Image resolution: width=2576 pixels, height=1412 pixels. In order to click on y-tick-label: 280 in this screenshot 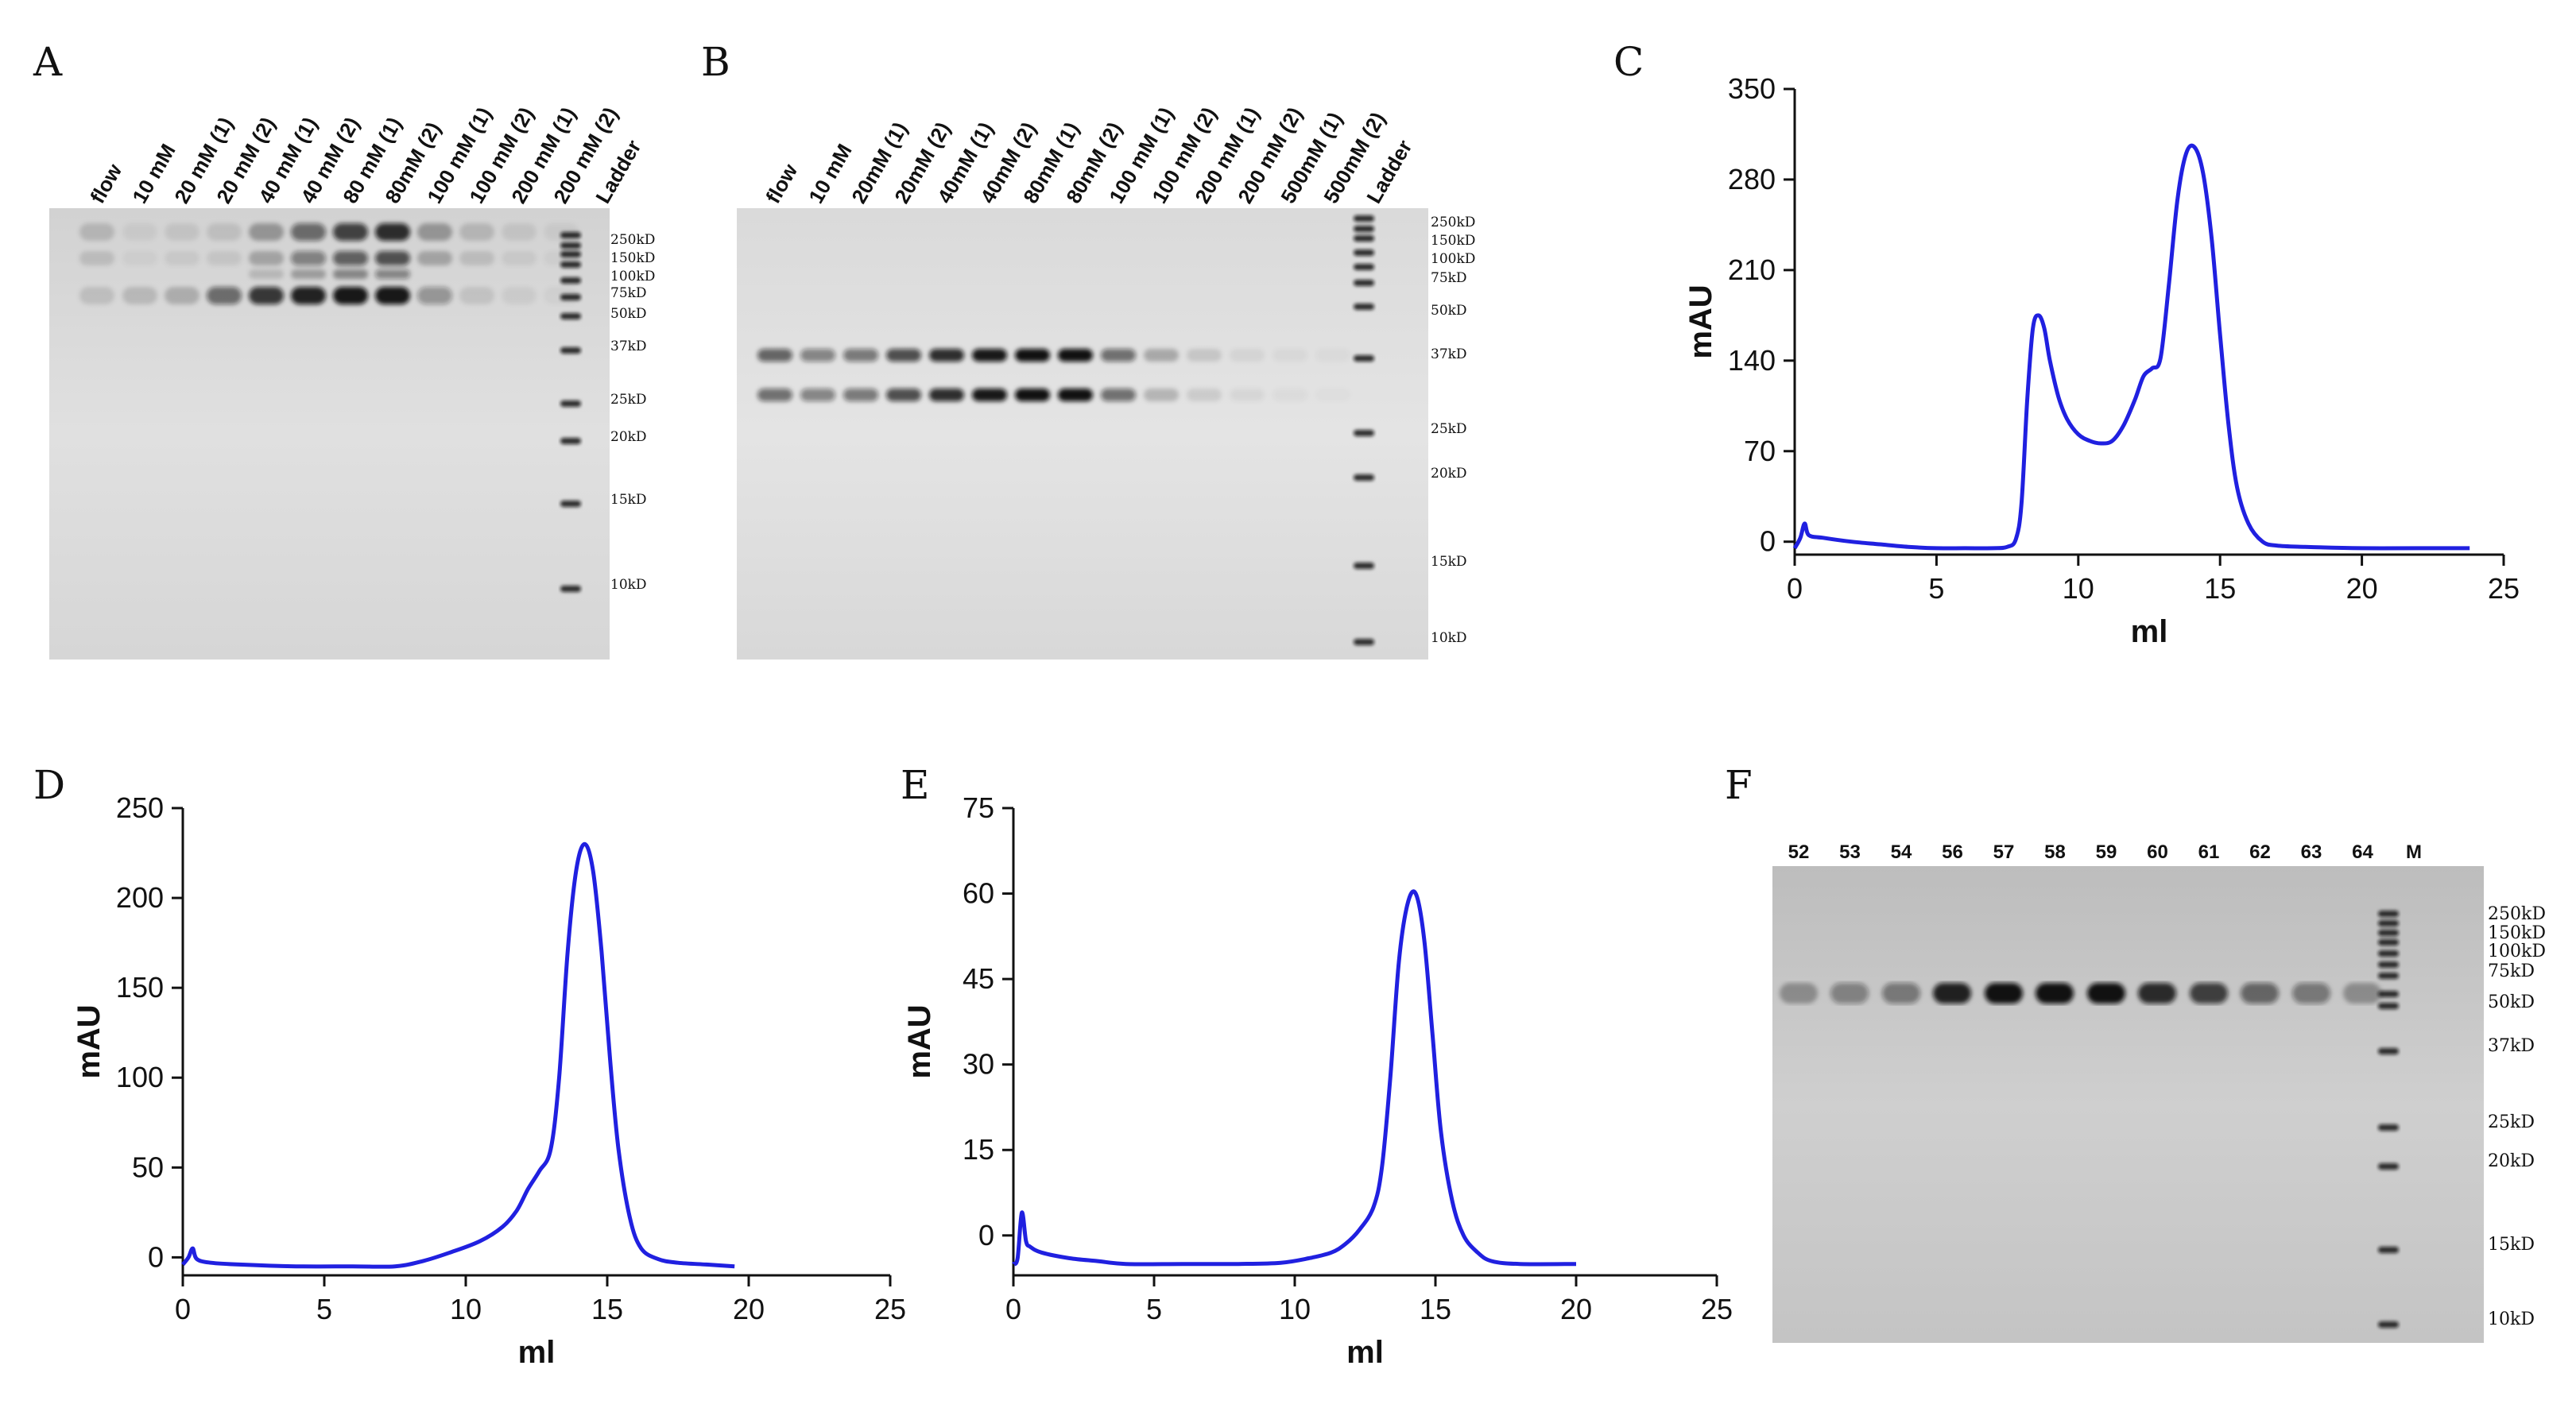, I will do `click(1752, 179)`.